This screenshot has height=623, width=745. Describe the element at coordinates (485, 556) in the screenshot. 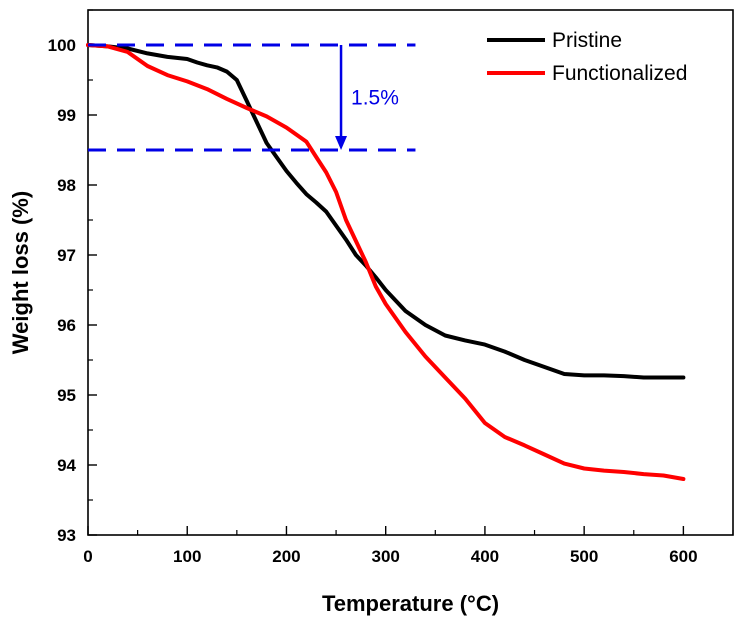

I see `x-tick-label: 400` at that location.